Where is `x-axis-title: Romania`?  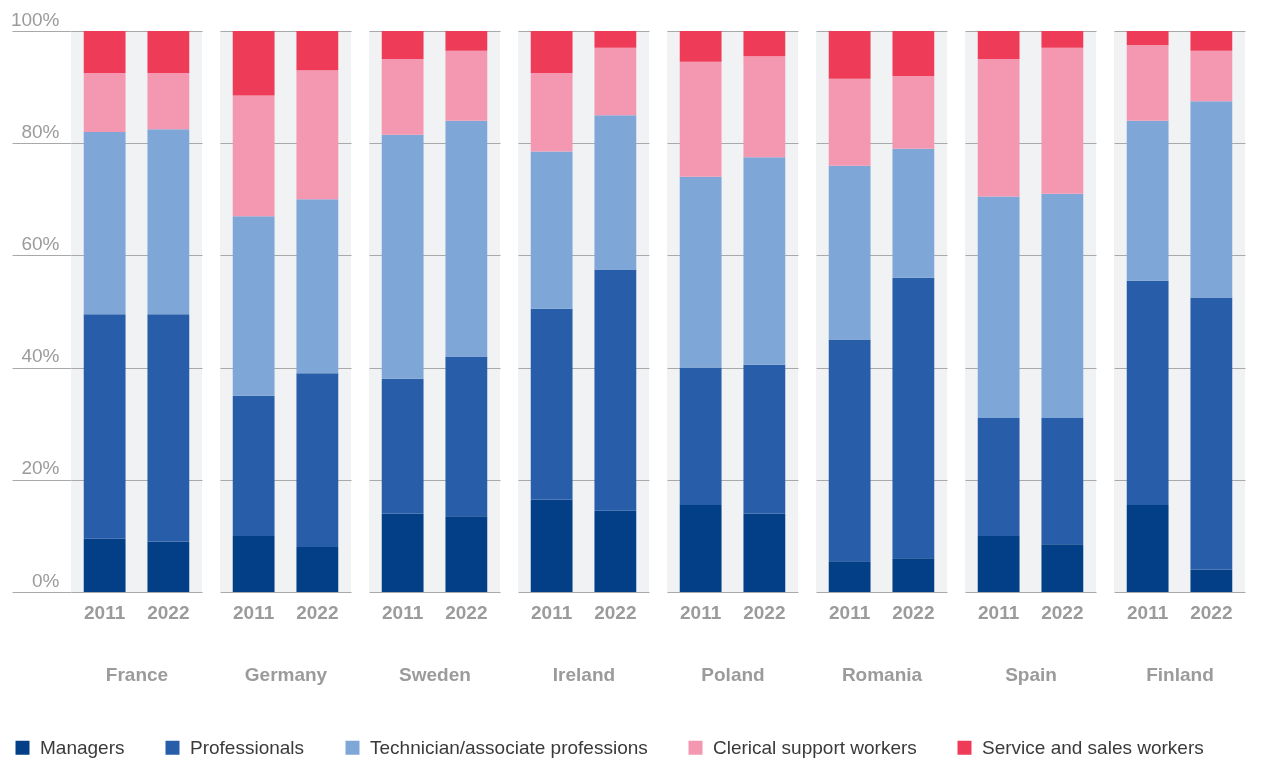
x-axis-title: Romania is located at coordinates (882, 674).